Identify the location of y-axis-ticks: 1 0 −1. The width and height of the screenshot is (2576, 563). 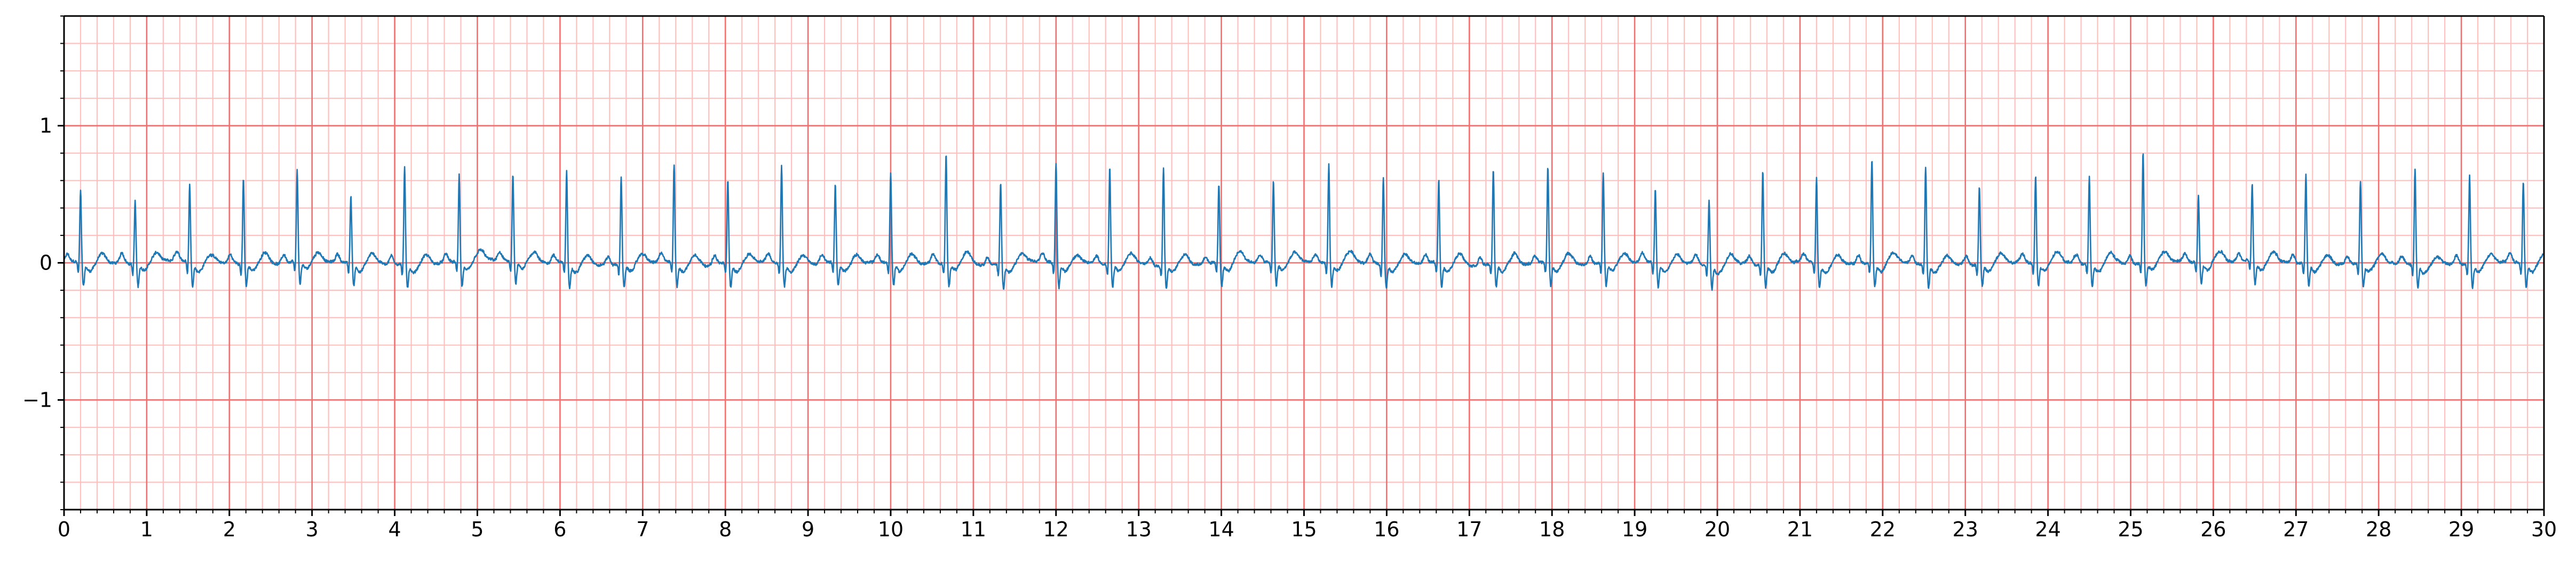
(43, 262).